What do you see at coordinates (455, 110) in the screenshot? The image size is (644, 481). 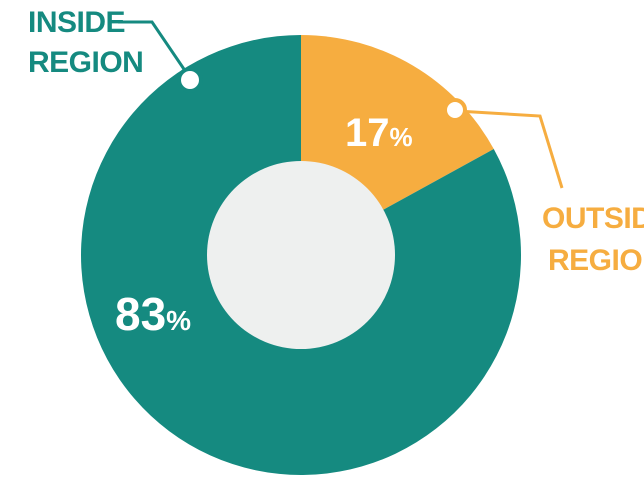 I see `callout-dot-outside` at bounding box center [455, 110].